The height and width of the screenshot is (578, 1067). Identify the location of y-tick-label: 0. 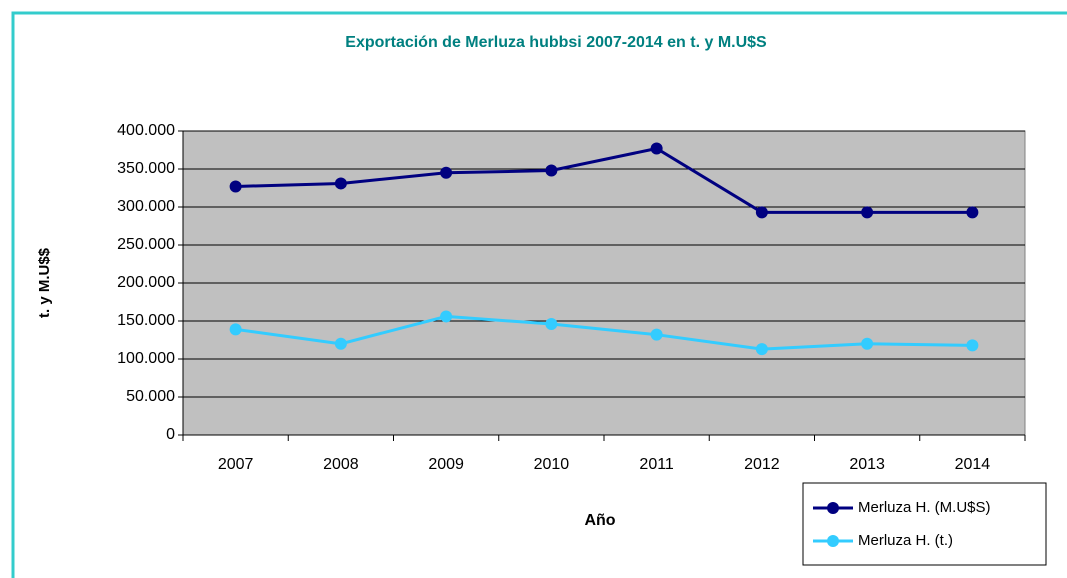
(170, 434).